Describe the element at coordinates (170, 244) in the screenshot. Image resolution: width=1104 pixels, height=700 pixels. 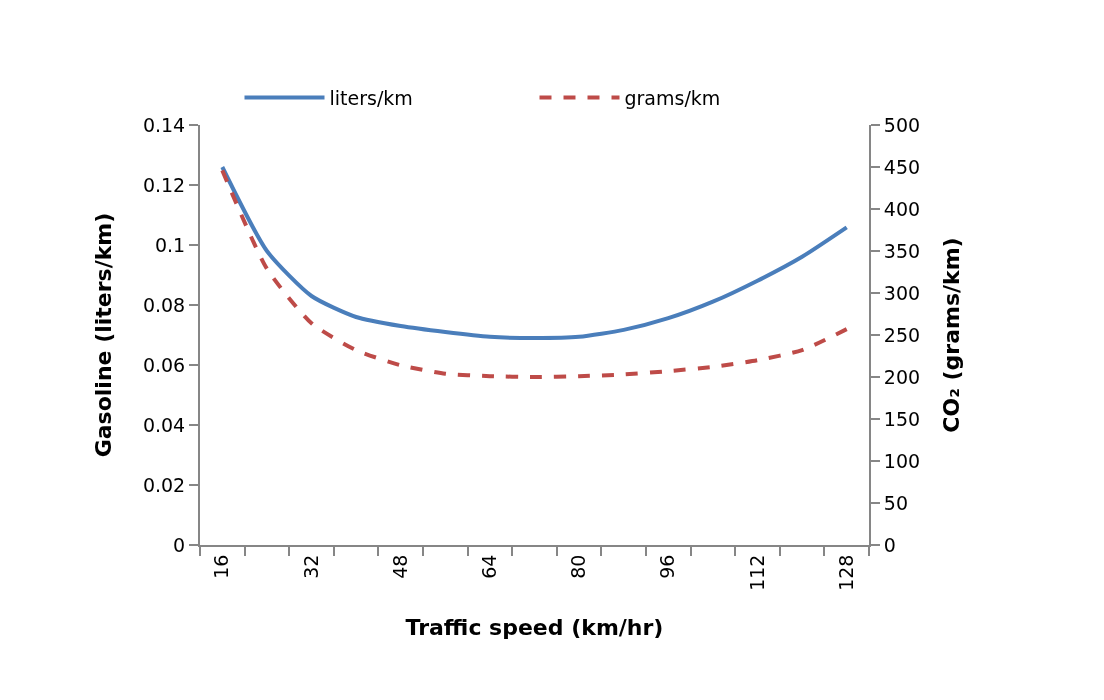
I see `y-tick-label: 0.1` at that location.